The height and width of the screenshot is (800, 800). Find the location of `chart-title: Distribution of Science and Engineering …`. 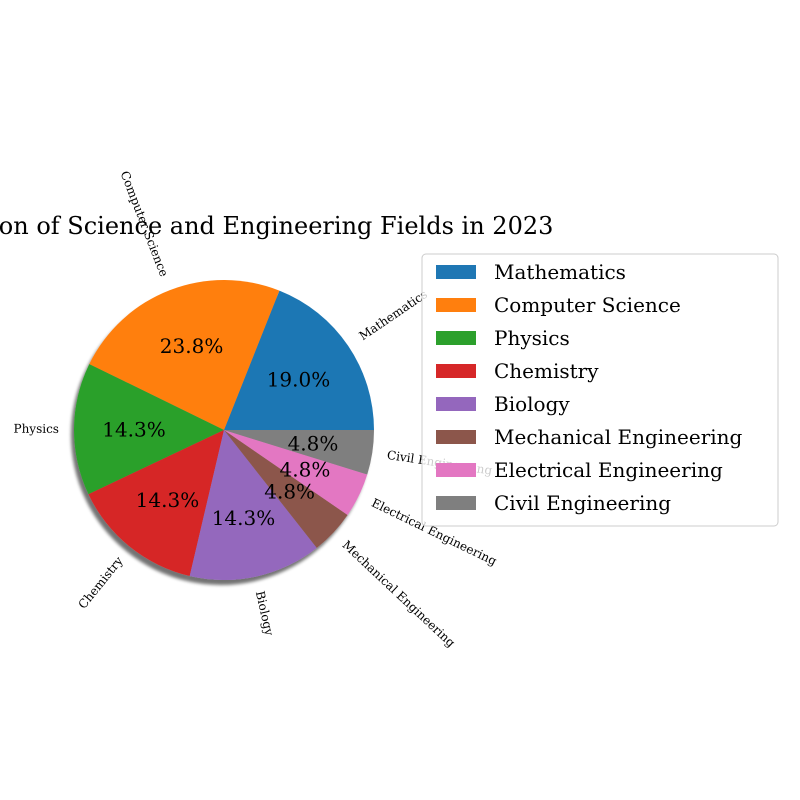

chart-title: Distribution of Science and Engineering … is located at coordinates (276, 226).